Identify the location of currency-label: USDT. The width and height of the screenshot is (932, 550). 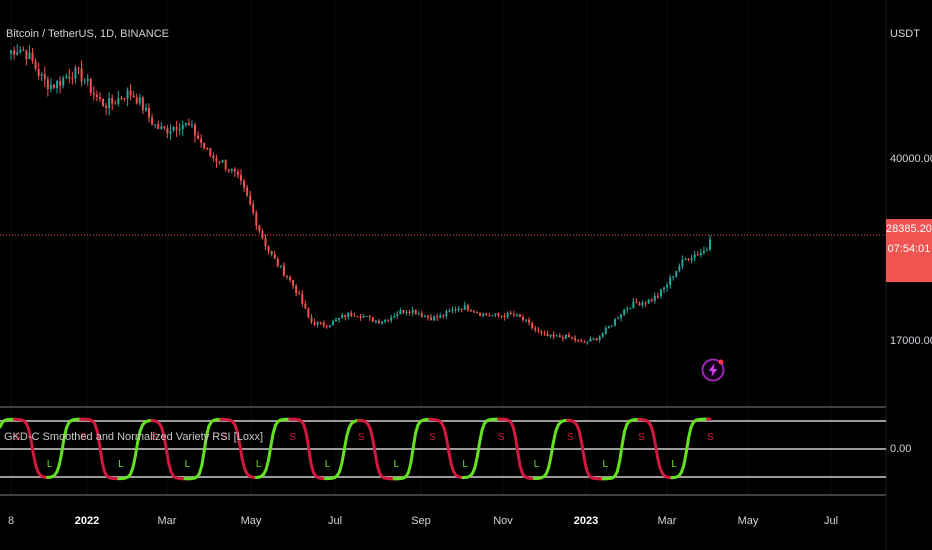
(905, 34).